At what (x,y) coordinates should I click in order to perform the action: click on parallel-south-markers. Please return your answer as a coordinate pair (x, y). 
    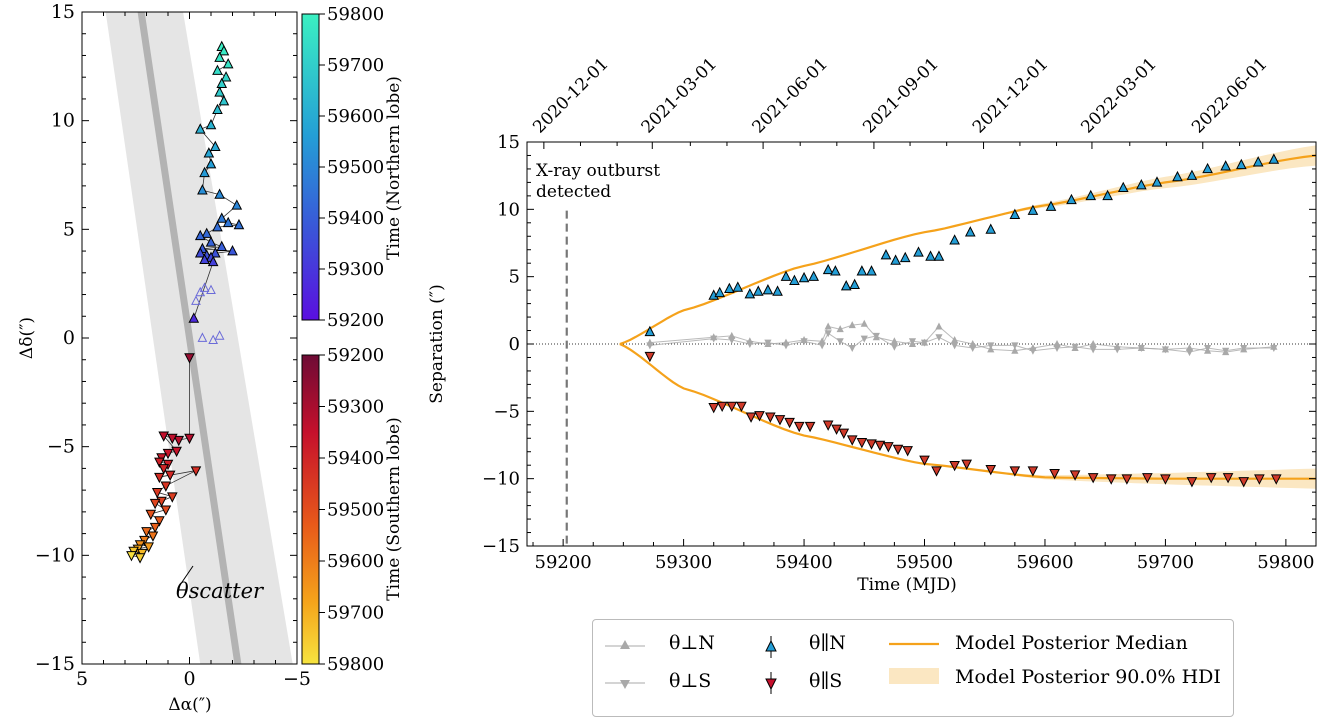
    Looking at the image, I should click on (963, 419).